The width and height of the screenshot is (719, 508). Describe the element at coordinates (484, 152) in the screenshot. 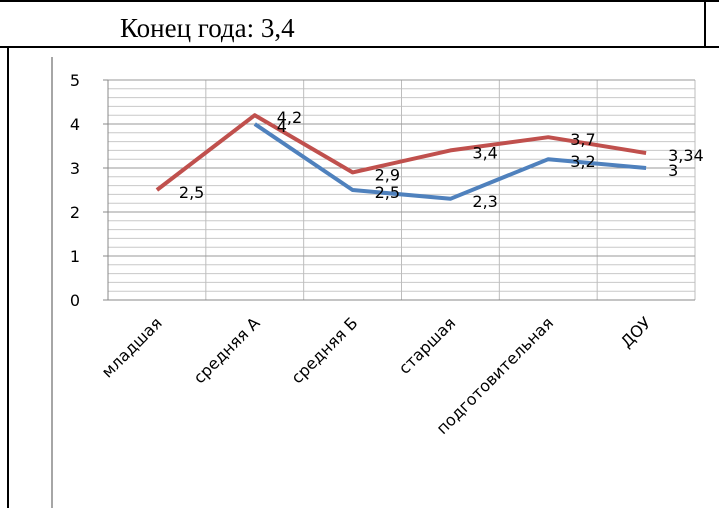

I see `data-label: 3,4` at that location.